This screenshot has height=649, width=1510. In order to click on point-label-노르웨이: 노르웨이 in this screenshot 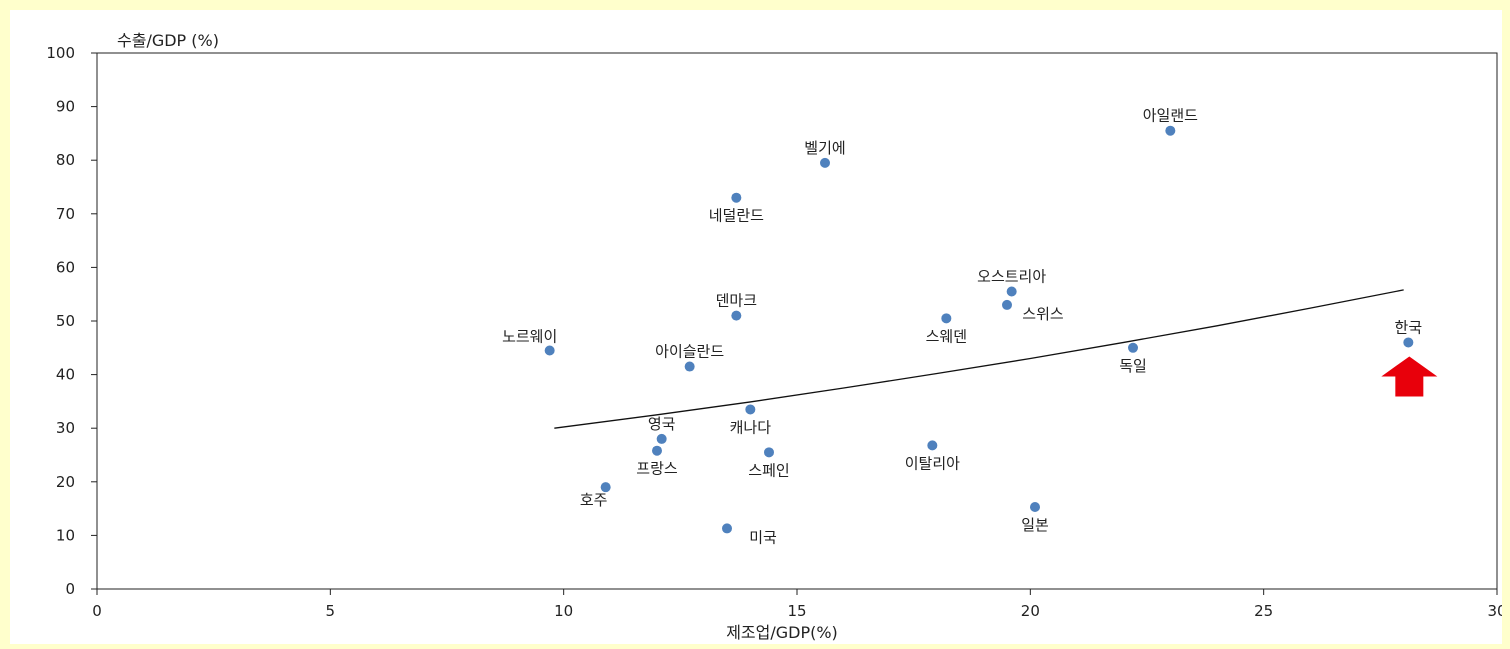, I will do `click(529, 336)`.